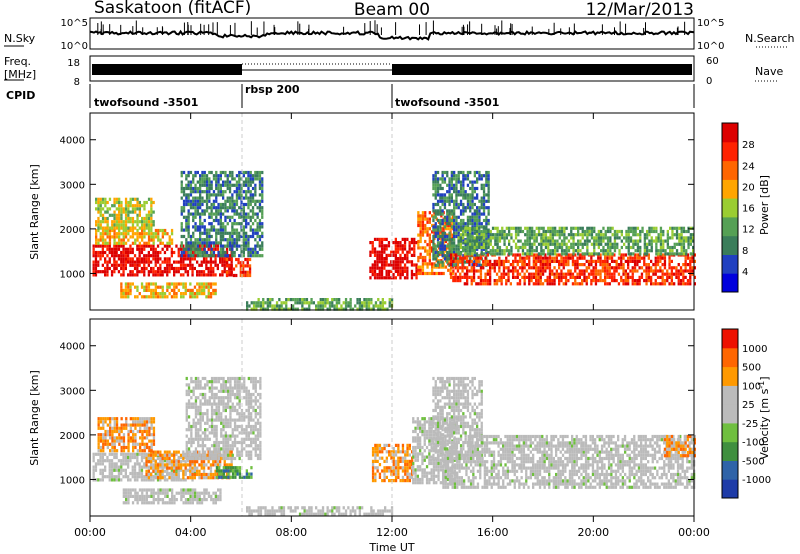  What do you see at coordinates (769, 71) in the screenshot?
I see `nave-label: Nave` at bounding box center [769, 71].